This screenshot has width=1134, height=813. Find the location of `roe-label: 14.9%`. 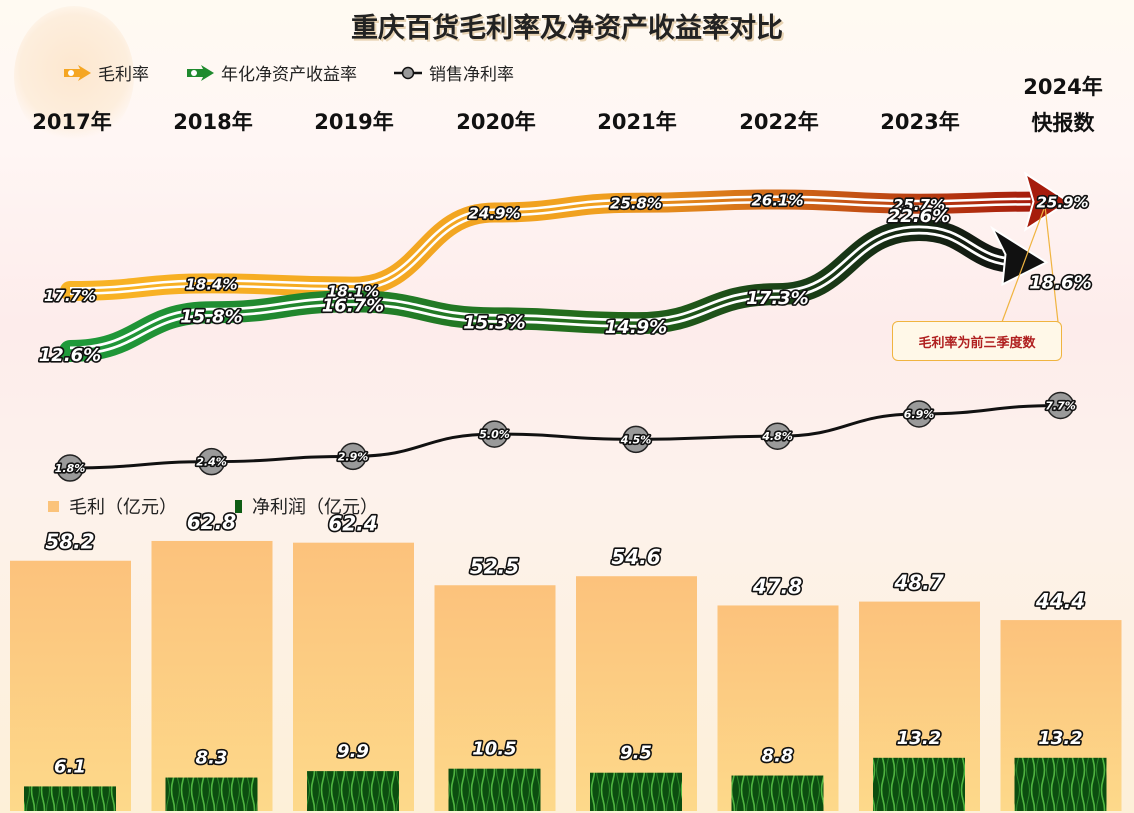

roe-label: 14.9% is located at coordinates (636, 327).